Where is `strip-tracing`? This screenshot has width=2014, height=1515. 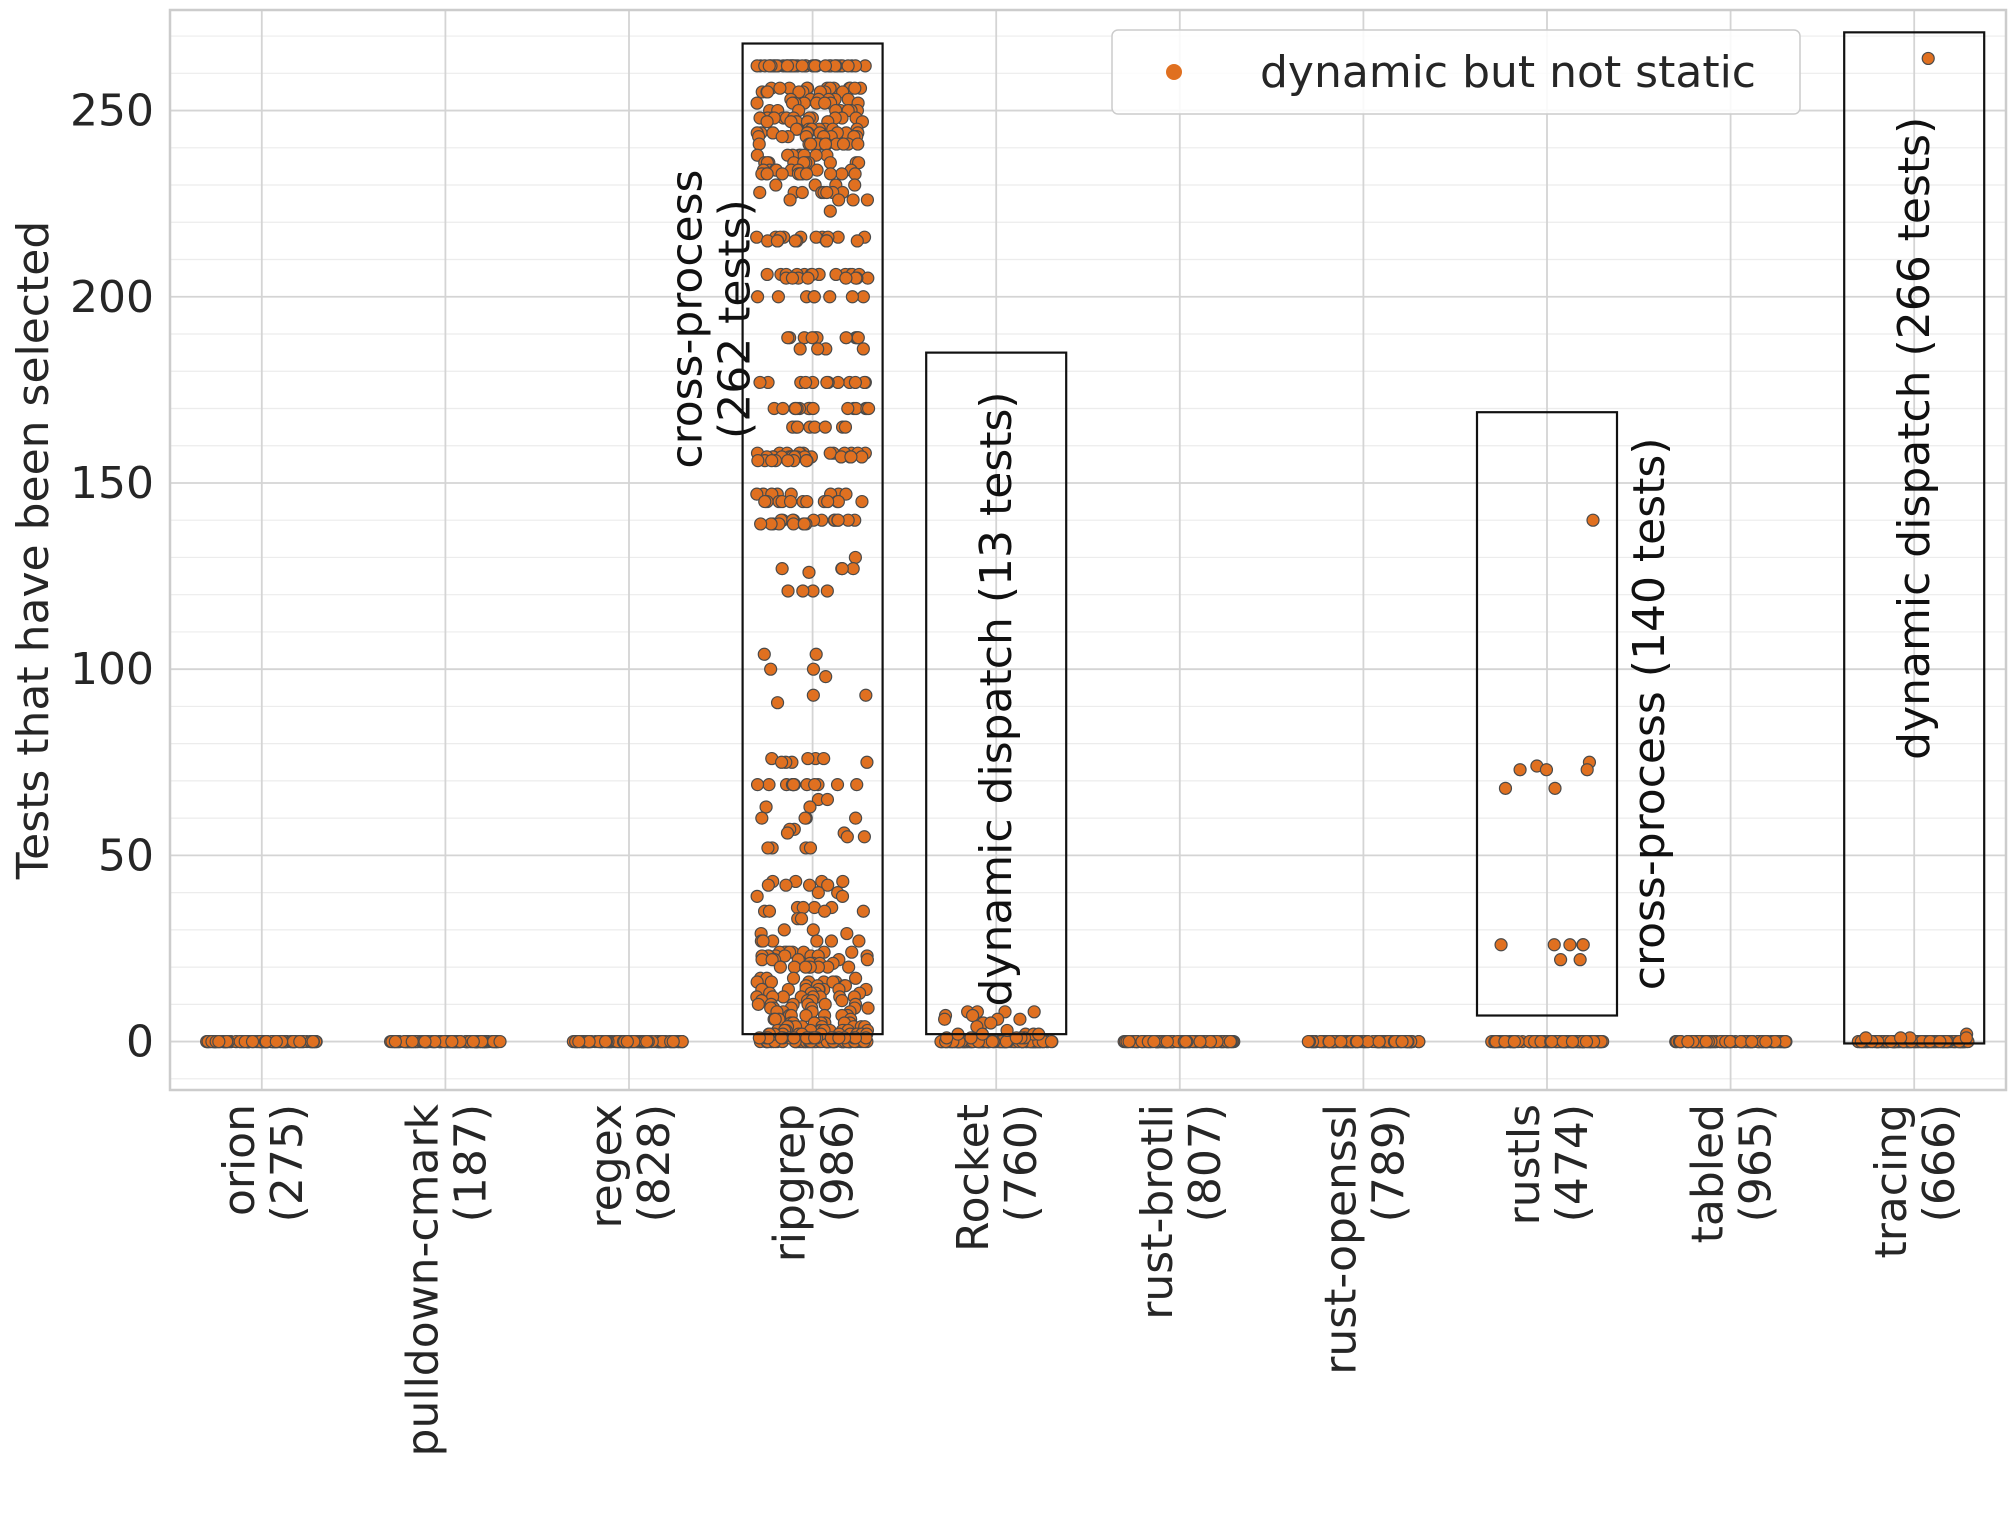 strip-tracing is located at coordinates (1913, 550).